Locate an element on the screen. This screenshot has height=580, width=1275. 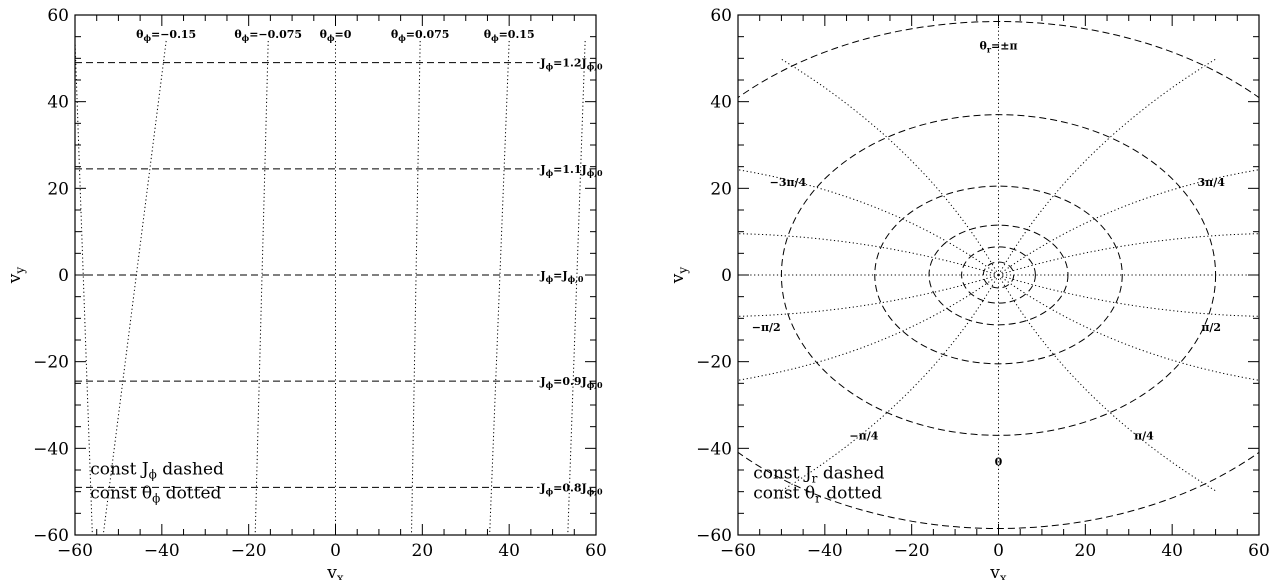
theta-phi-label: θϕ=0.15 is located at coordinates (509, 35).